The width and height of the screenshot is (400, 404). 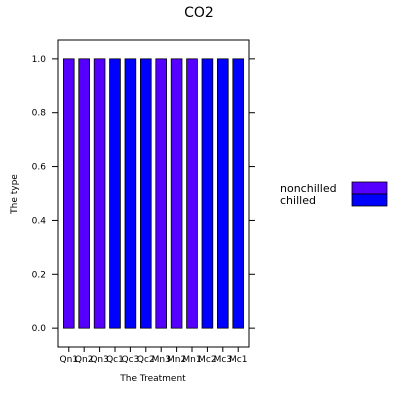 What do you see at coordinates (146, 360) in the screenshot?
I see `x-tick-label: Qc2` at bounding box center [146, 360].